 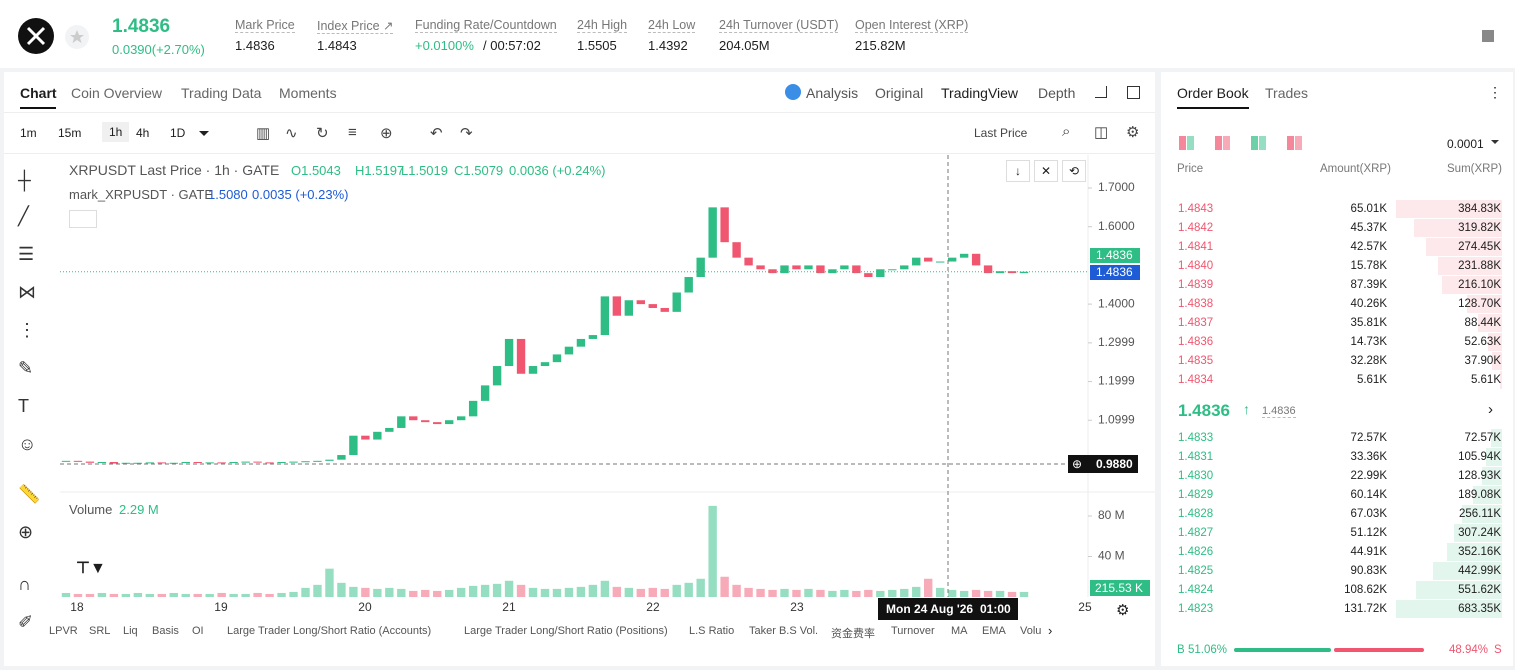 What do you see at coordinates (27, 292) in the screenshot?
I see `drawing-tool: ⋈` at bounding box center [27, 292].